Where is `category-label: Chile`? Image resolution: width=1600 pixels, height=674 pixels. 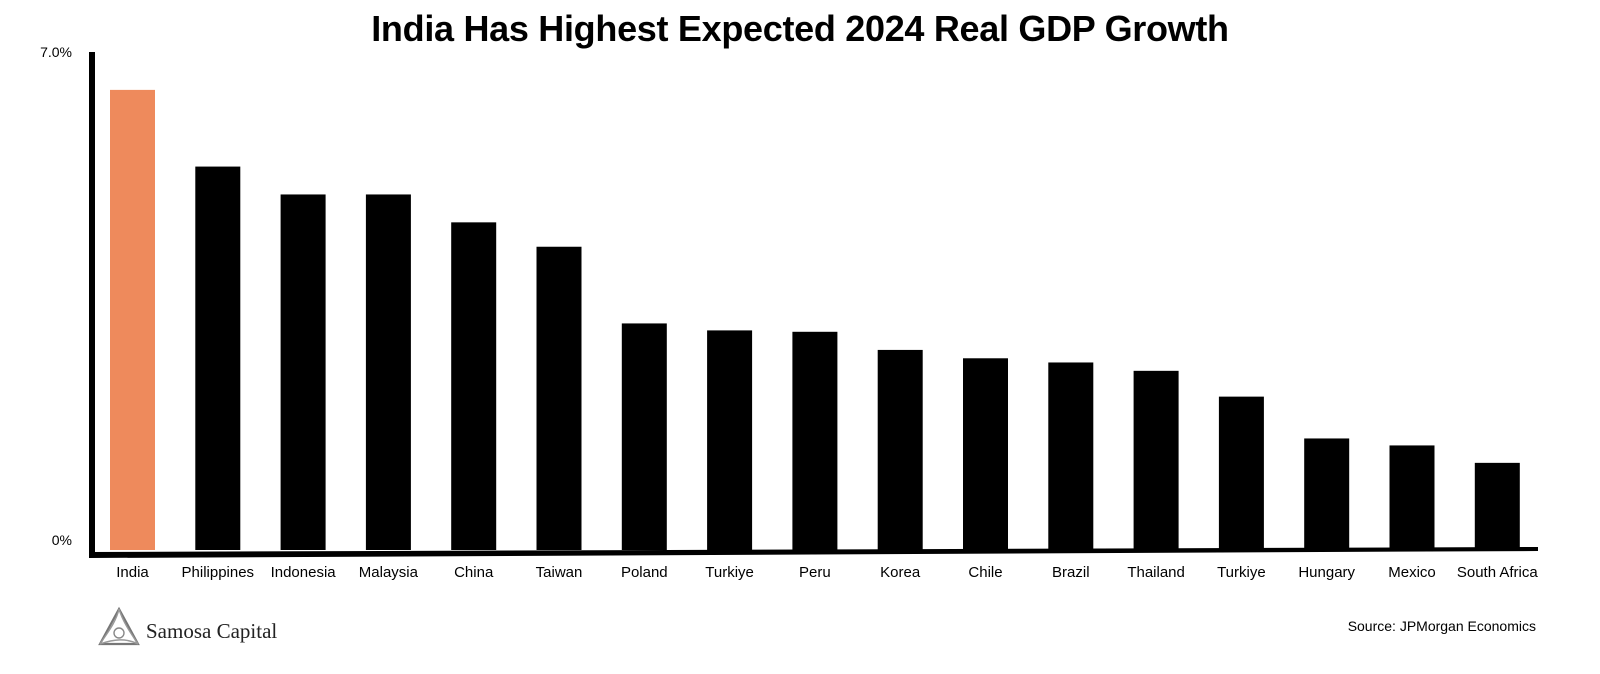
category-label: Chile is located at coordinates (985, 572).